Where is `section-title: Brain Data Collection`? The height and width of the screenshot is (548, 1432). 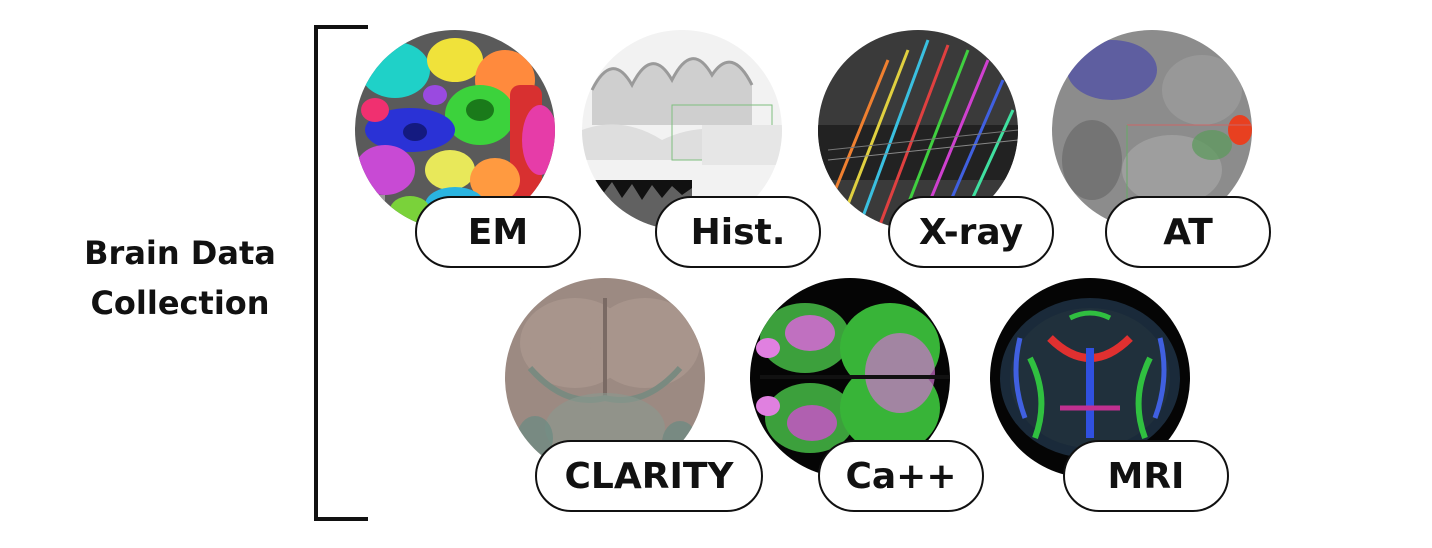 section-title: Brain Data Collection is located at coordinates (180, 278).